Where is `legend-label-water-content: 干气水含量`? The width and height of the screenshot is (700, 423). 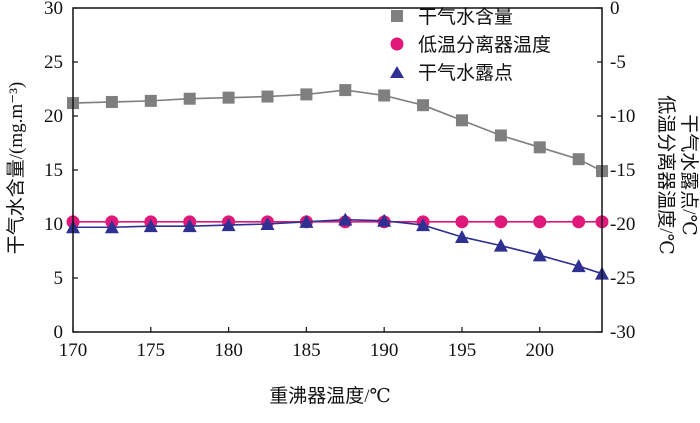
legend-label-water-content: 干气水含量 is located at coordinates (465, 17).